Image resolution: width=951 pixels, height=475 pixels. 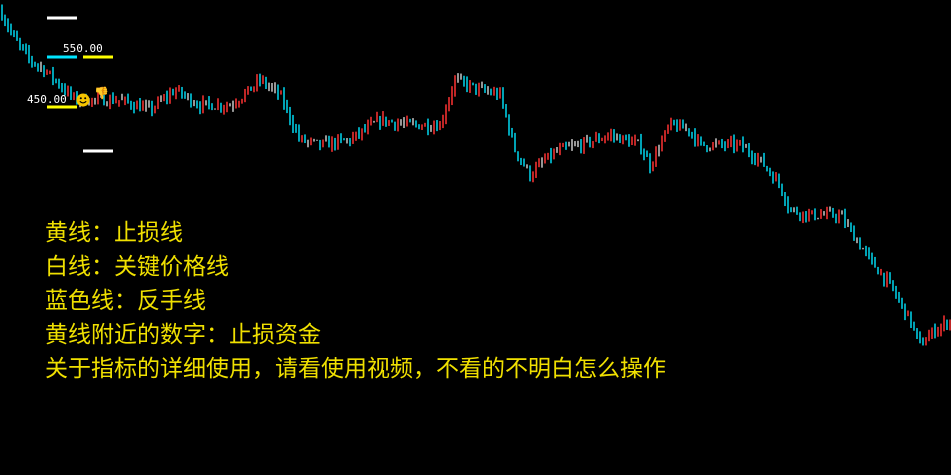 I want to click on note-line: 黄线：止损线, so click(x=114, y=233).